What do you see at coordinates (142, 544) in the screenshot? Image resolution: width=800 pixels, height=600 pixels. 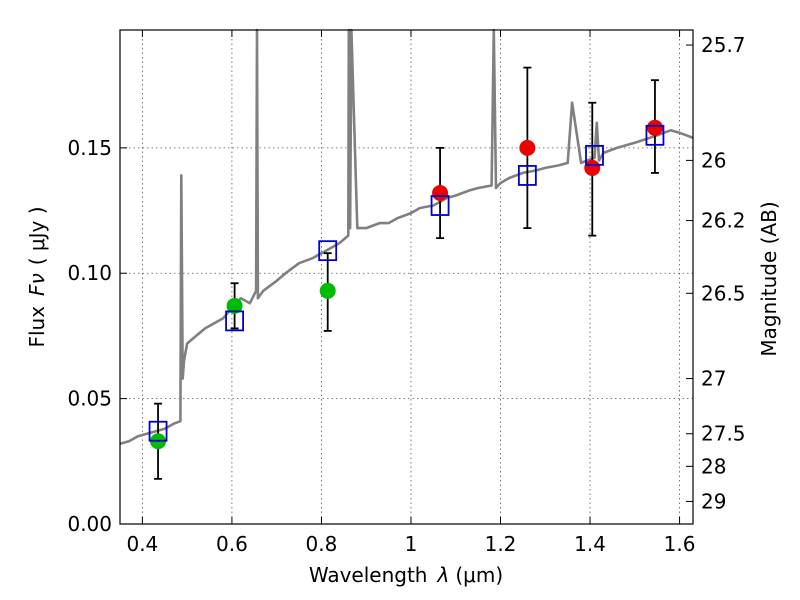 I see `x-tick-label-0: 0.4` at bounding box center [142, 544].